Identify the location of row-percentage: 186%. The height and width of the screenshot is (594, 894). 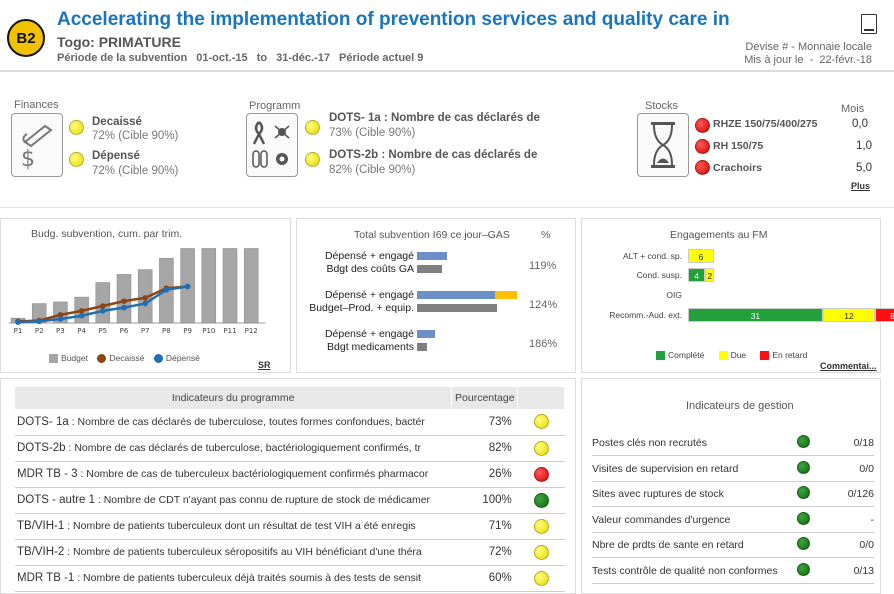
(543, 344).